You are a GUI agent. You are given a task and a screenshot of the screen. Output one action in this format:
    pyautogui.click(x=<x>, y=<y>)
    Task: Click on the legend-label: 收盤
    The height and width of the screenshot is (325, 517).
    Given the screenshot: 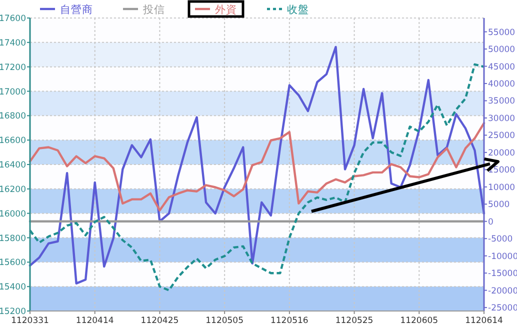 What is the action you would take?
    pyautogui.click(x=298, y=10)
    